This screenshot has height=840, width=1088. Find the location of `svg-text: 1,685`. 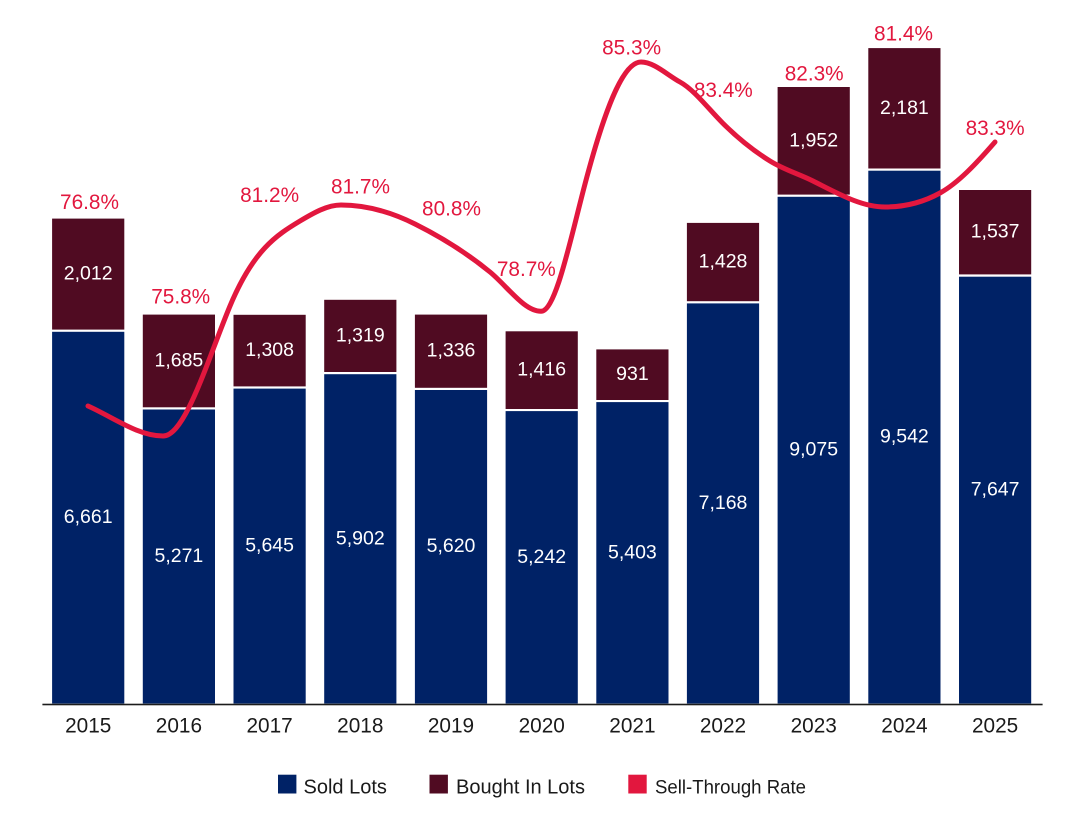

svg-text: 1,685 is located at coordinates (178, 360).